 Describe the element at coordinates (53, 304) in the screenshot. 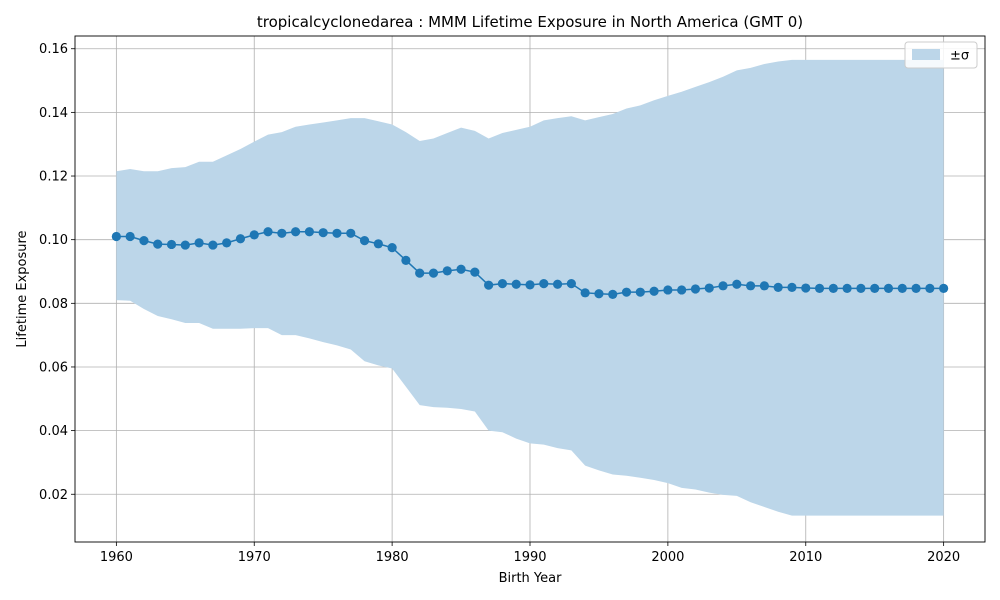

I see `y-tick-label: 0.08` at that location.